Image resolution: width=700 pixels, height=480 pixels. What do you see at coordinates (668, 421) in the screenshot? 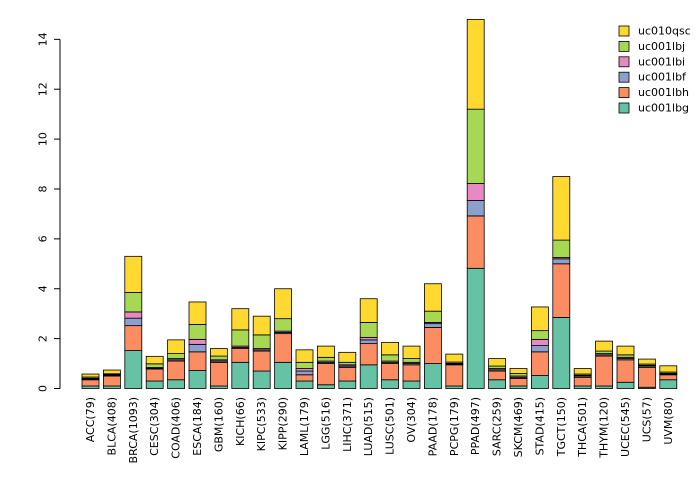
I see `x-tick-label: UVM(80)` at bounding box center [668, 421].